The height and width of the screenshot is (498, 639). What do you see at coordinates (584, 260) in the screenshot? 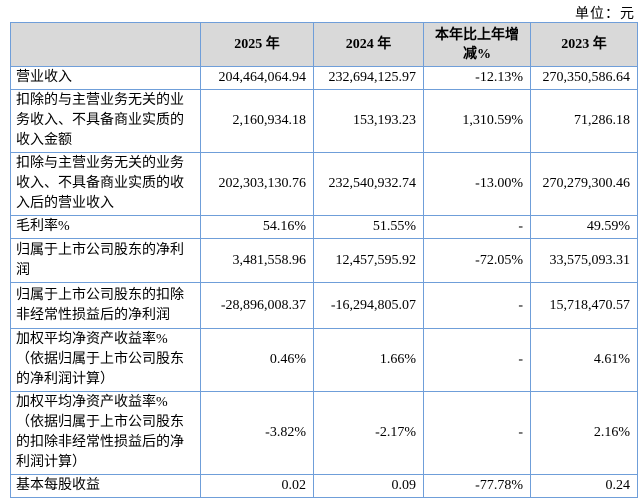
I see `value-cell-2023: 33,575,093.31` at bounding box center [584, 260].